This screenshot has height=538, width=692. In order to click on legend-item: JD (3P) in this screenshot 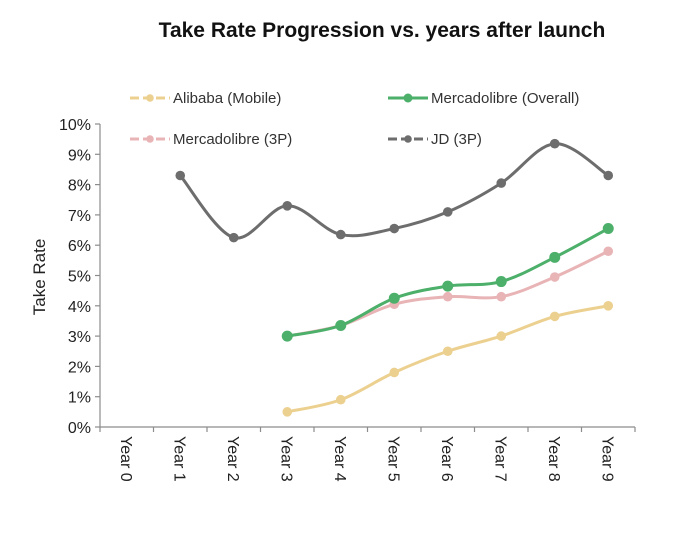, I will do `click(435, 139)`.